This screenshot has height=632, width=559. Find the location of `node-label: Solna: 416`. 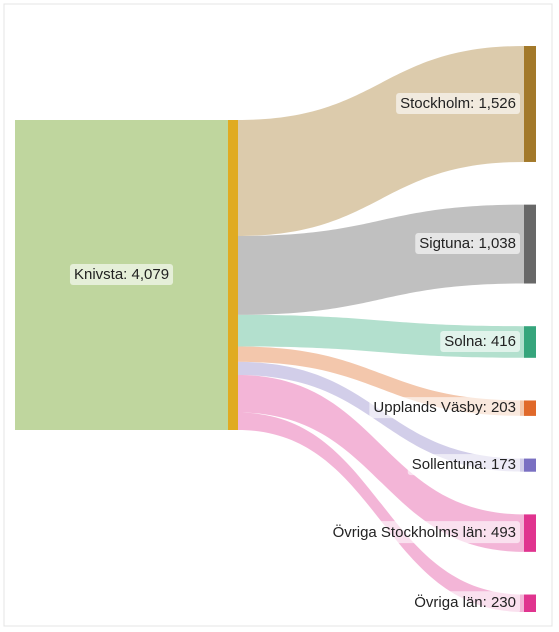

node-label: Solna: 416 is located at coordinates (480, 341).